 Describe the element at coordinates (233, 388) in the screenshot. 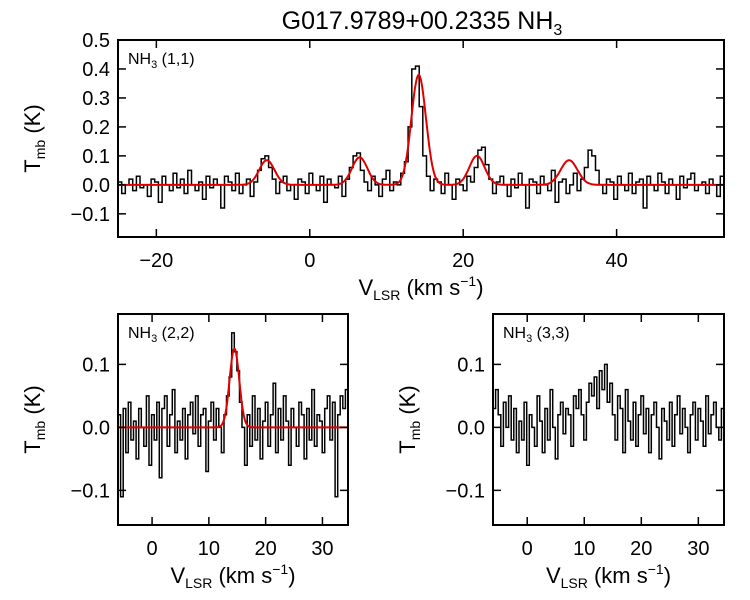

I see `gaussian-fit-line` at that location.